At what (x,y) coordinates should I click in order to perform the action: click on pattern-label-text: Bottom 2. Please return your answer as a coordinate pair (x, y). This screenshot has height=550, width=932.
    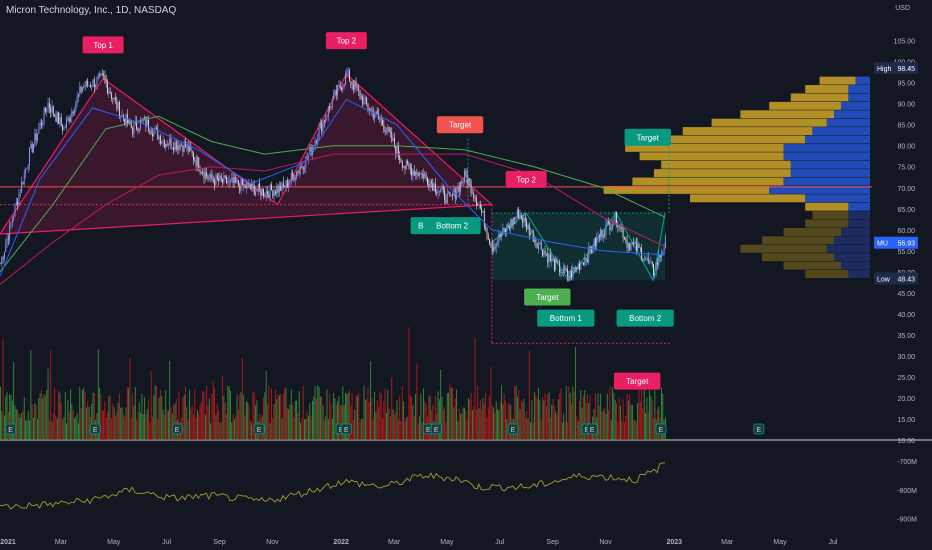
    Looking at the image, I should click on (452, 226).